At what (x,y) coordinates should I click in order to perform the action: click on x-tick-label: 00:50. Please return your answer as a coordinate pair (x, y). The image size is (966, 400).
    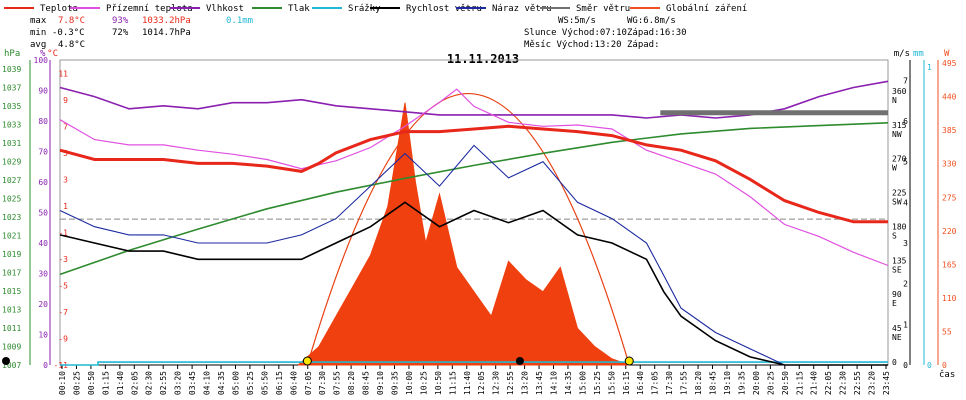
    Looking at the image, I should click on (91, 383).